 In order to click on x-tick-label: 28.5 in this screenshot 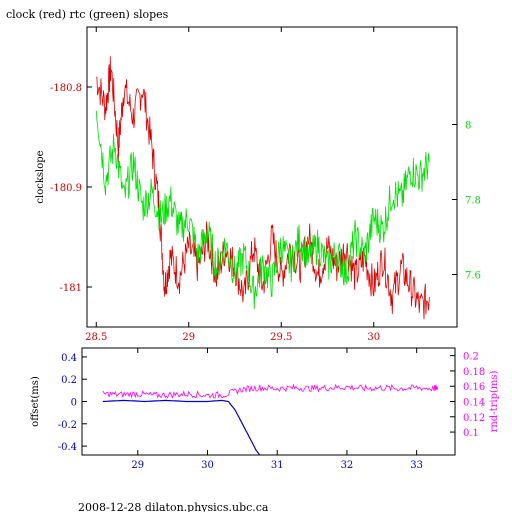, I will do `click(96, 337)`.